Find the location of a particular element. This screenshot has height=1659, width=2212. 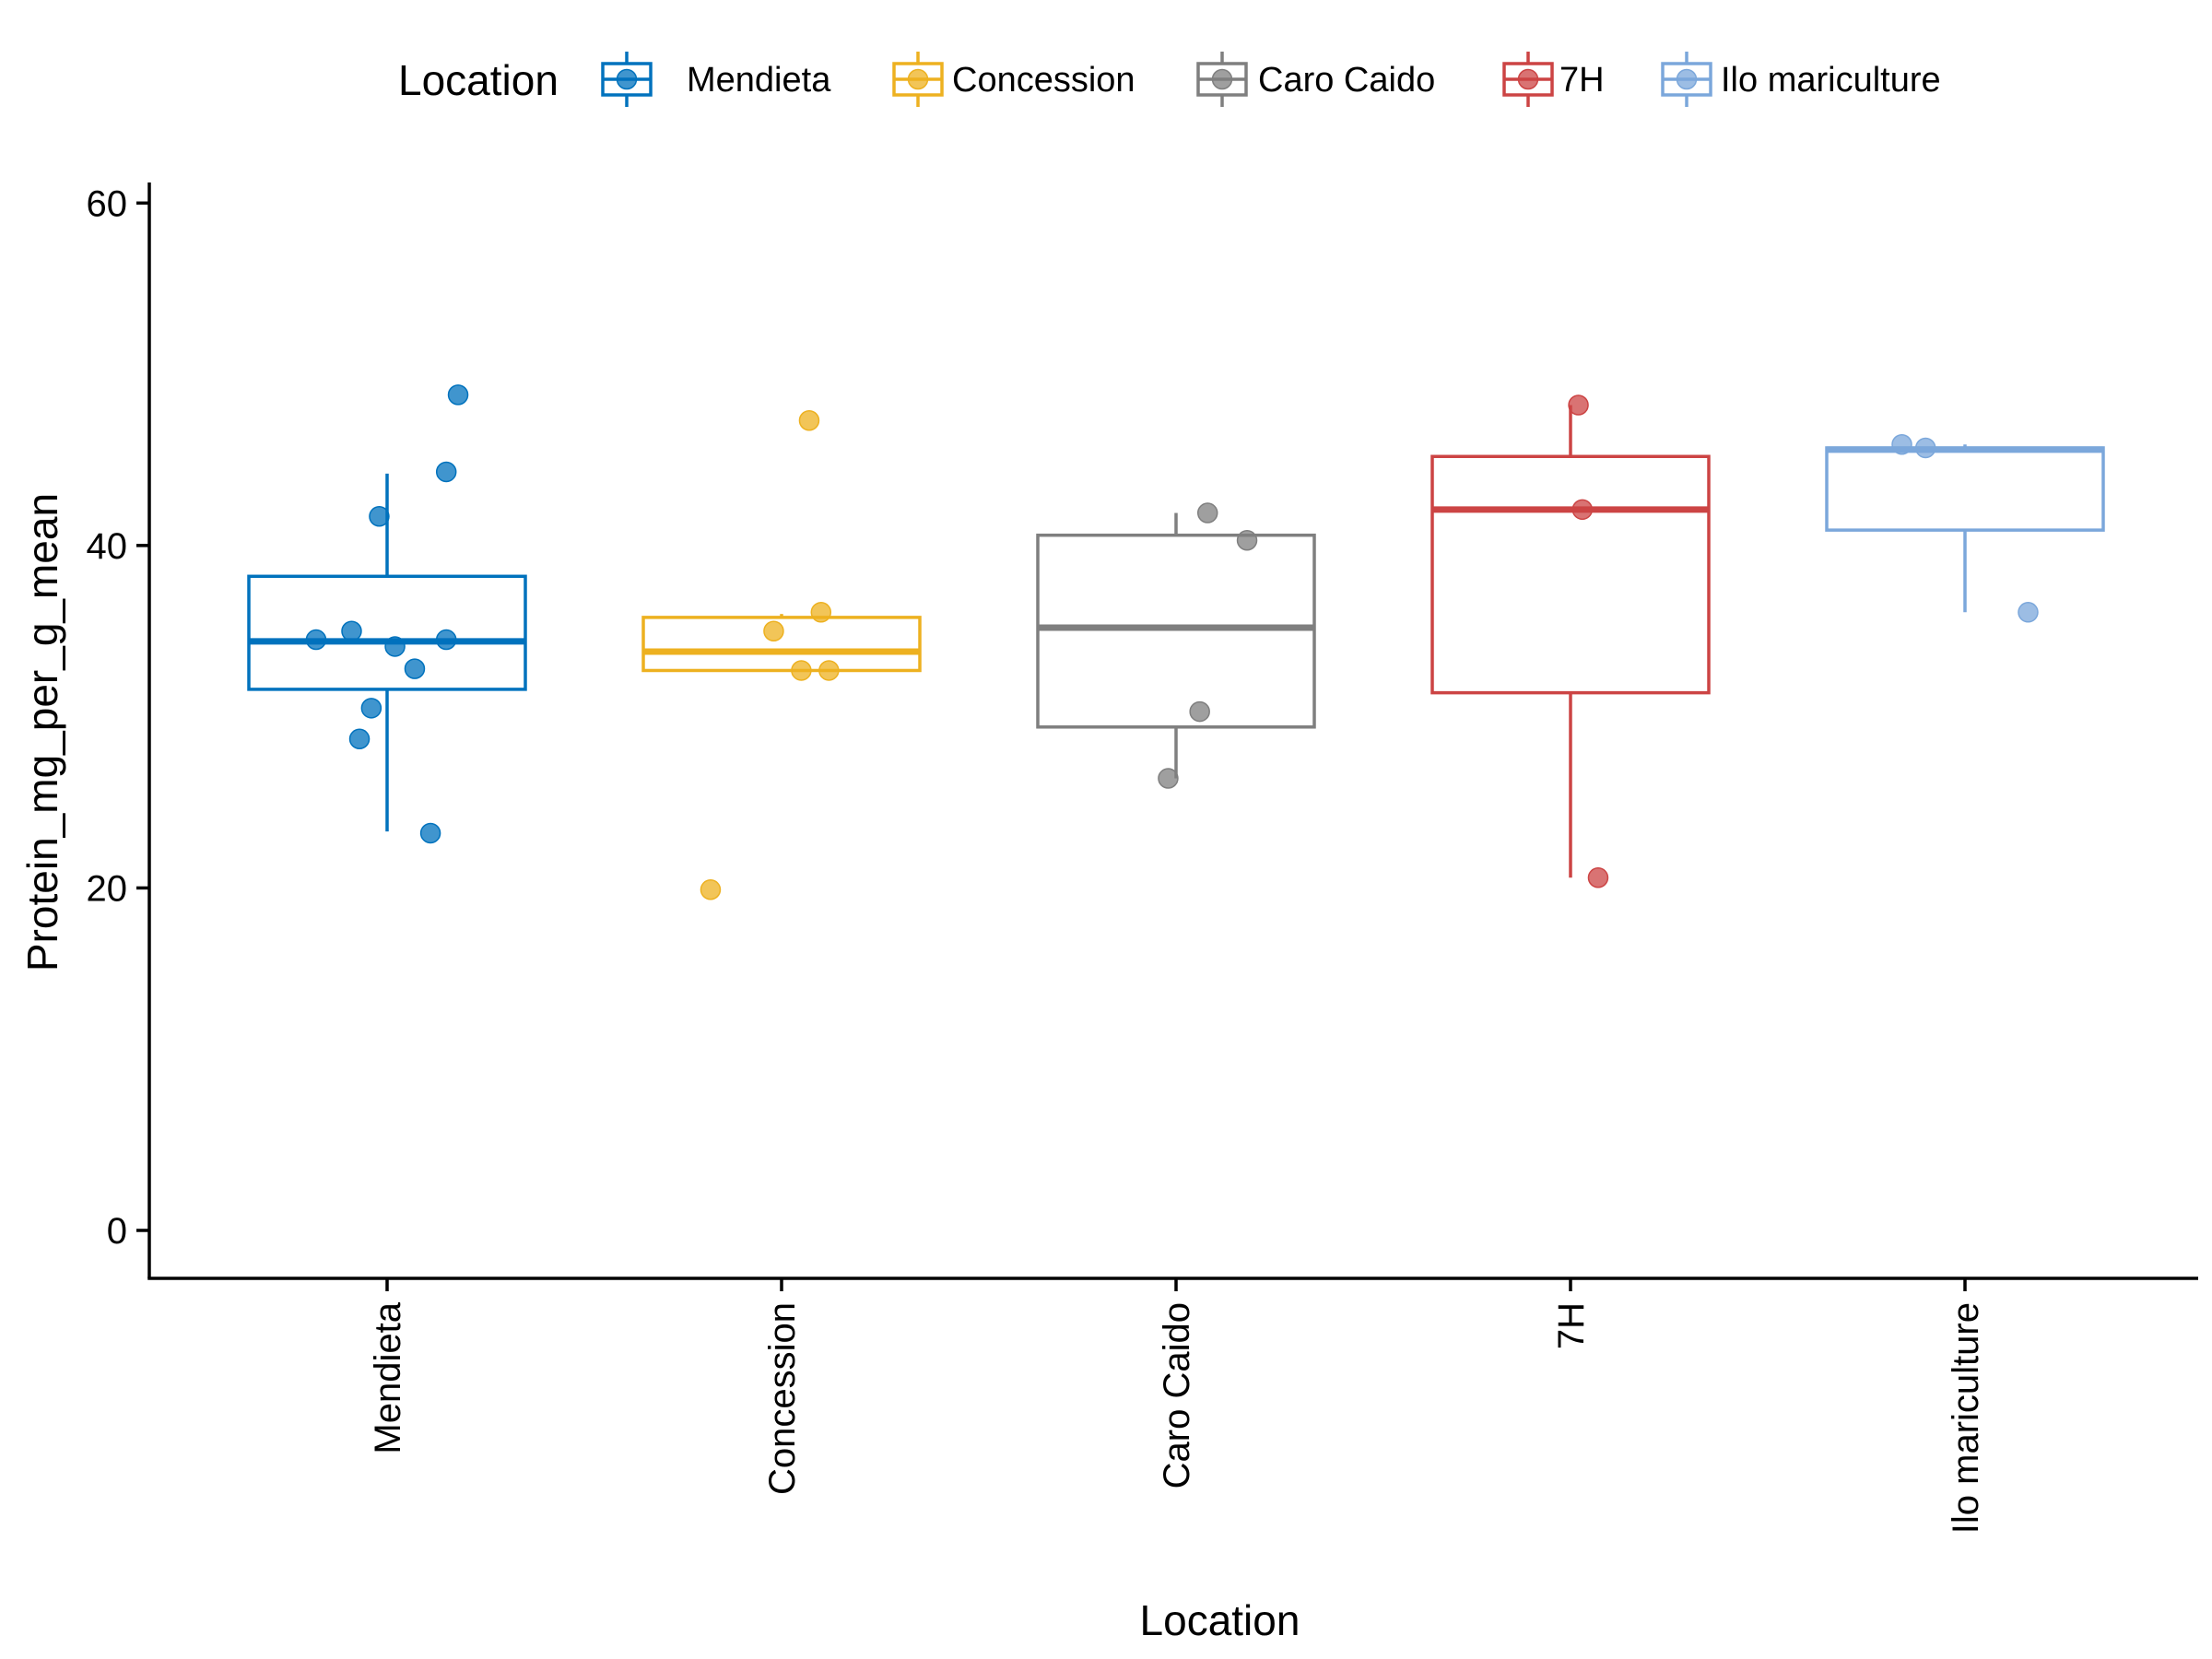

box-7h is located at coordinates (1570, 641).